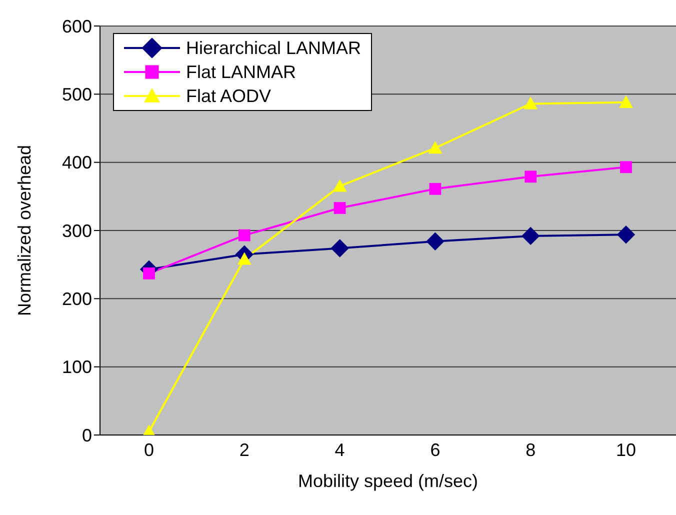  I want to click on x-tick-label: 0, so click(149, 450).